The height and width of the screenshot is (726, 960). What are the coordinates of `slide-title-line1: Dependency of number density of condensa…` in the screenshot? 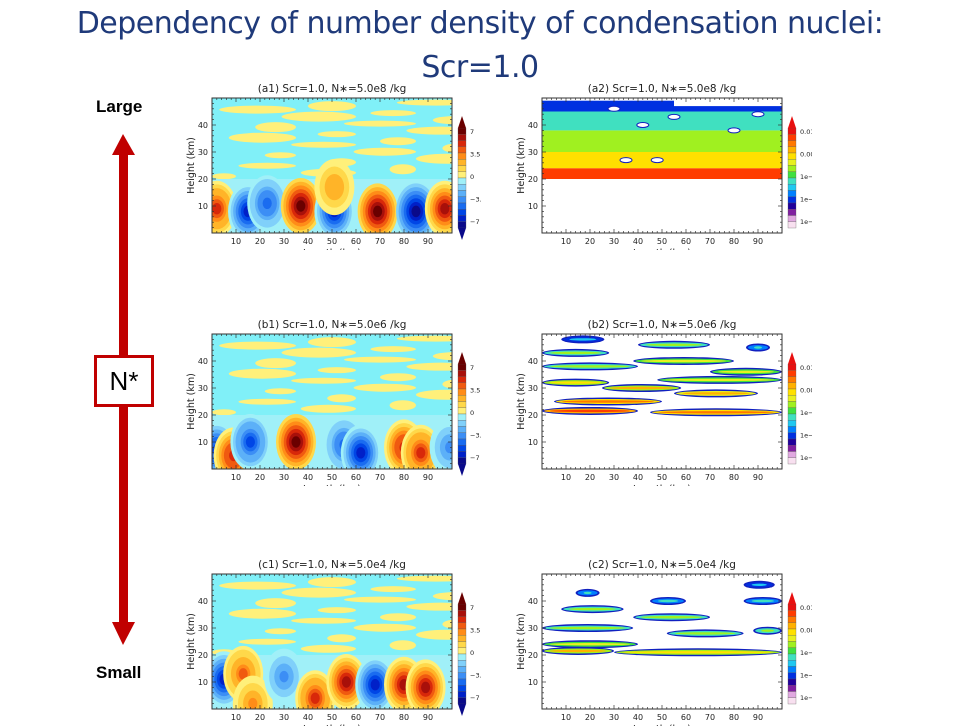 It's located at (480, 23).